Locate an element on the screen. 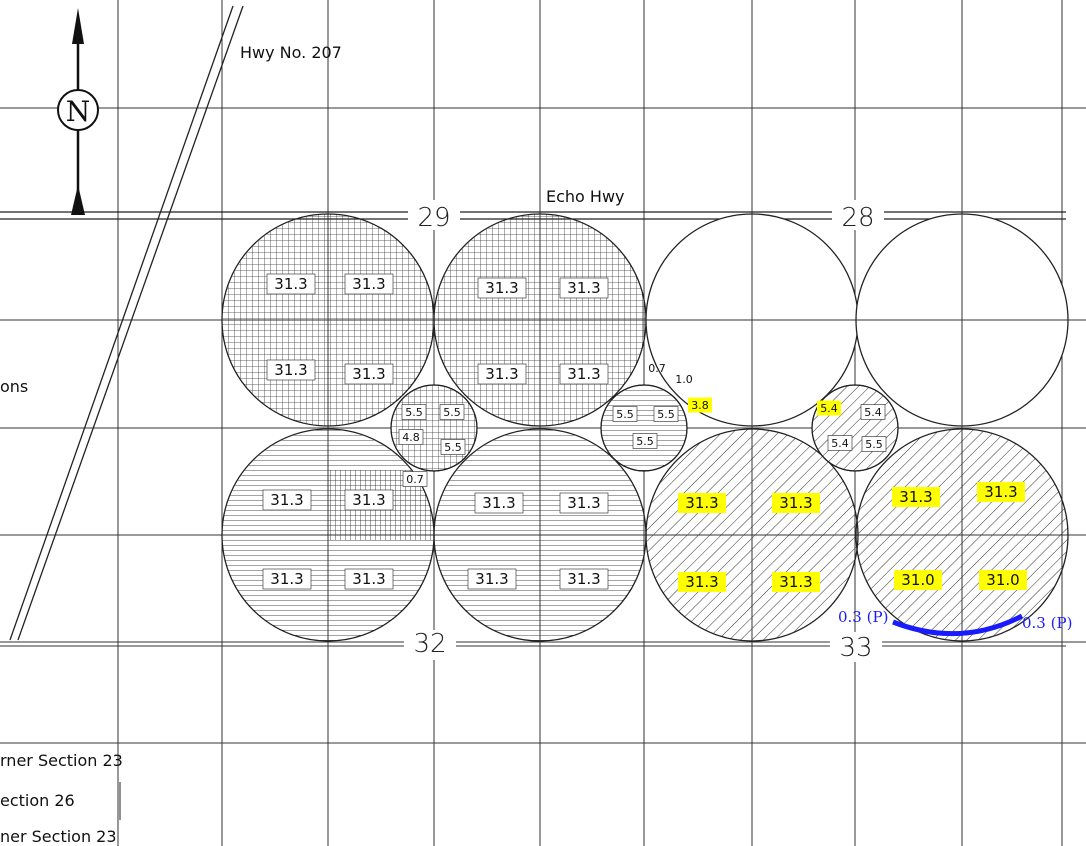 The width and height of the screenshot is (1086, 846). value-label-a-3-text: 31.3 is located at coordinates (368, 374).